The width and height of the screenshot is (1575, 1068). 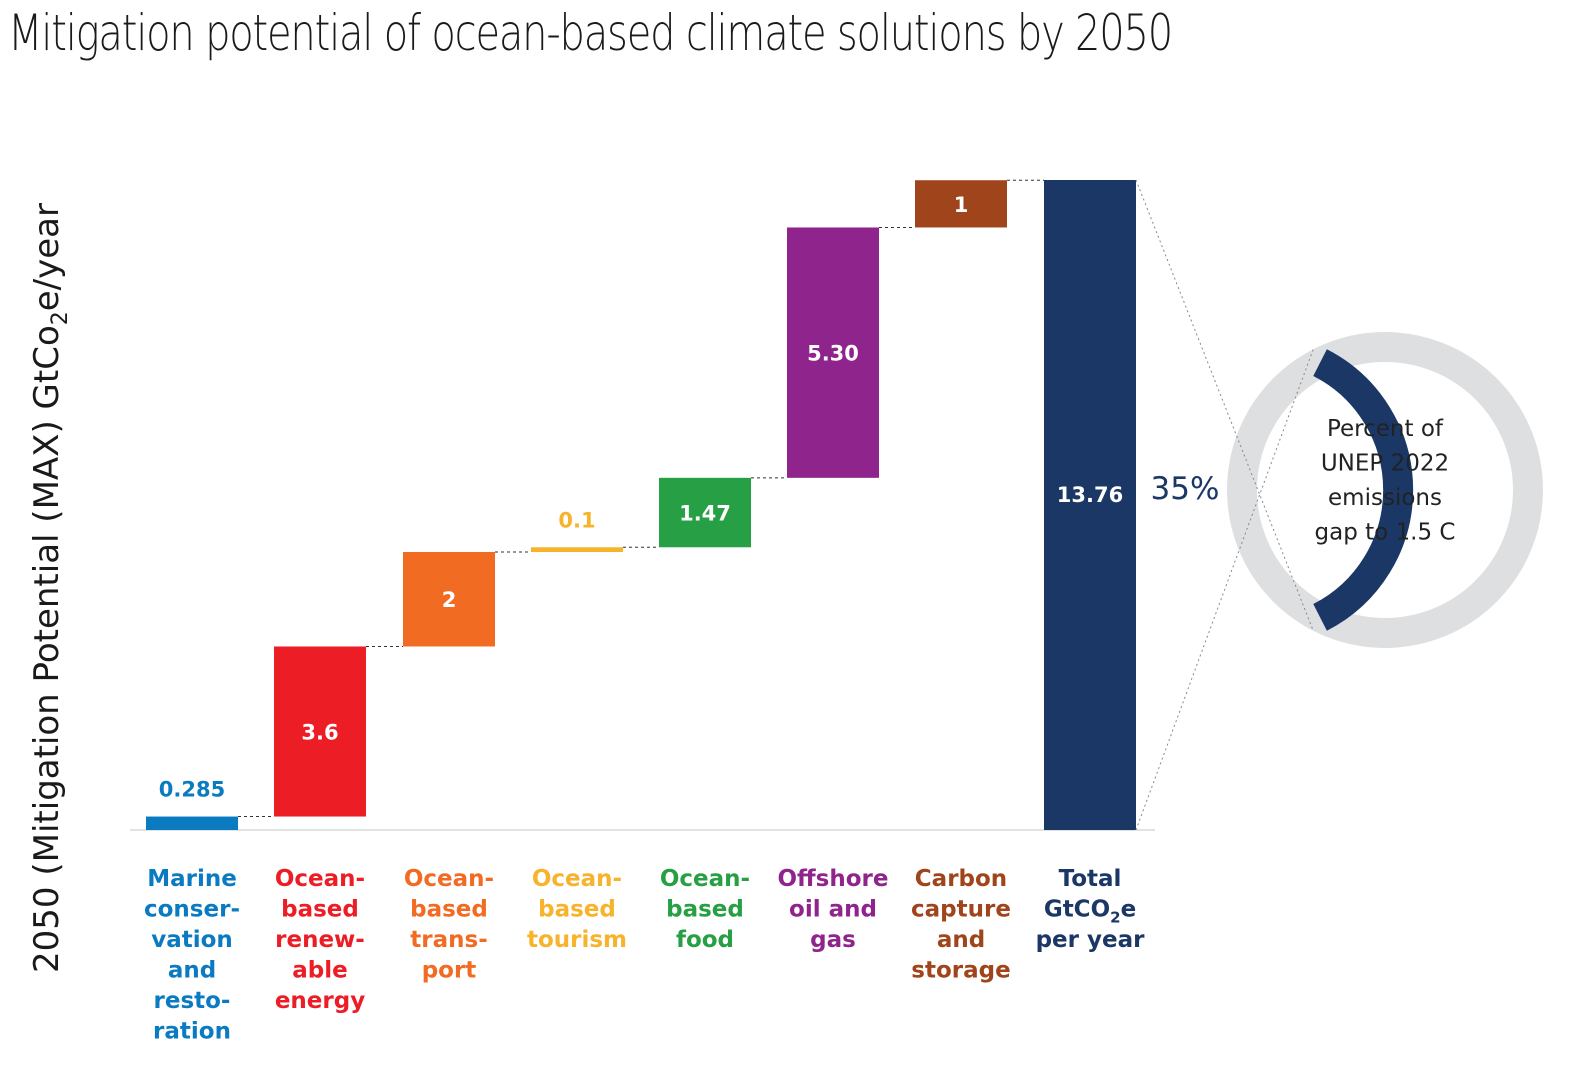 I want to click on category-label: Offshore oil and gas, so click(x=833, y=909).